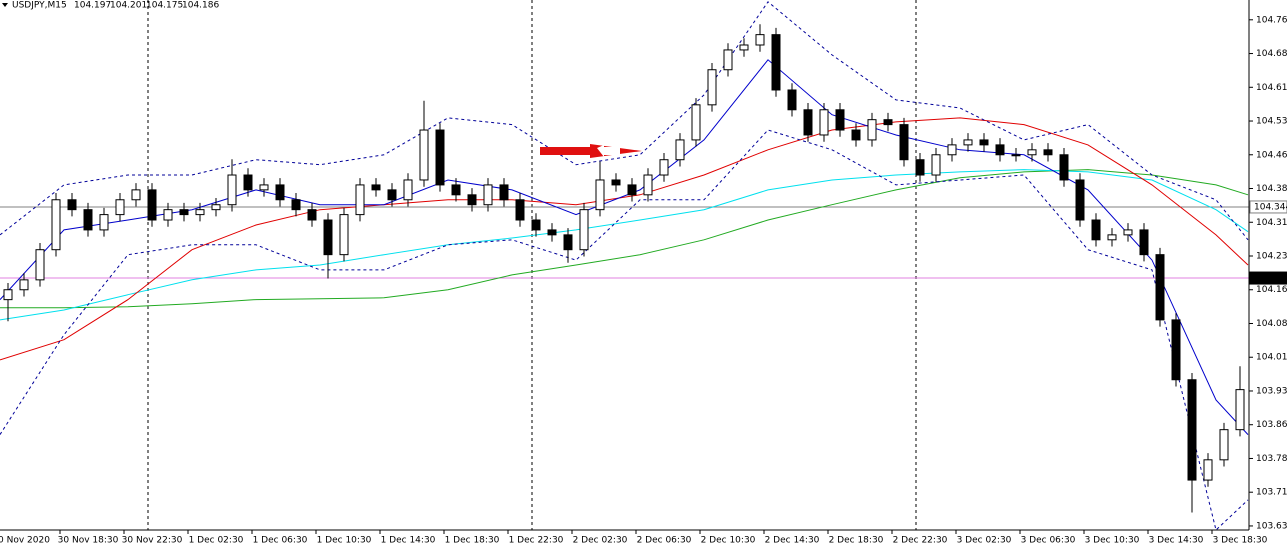  What do you see at coordinates (1271, 324) in the screenshot?
I see `y-tick-label: 104.085` at bounding box center [1271, 324].